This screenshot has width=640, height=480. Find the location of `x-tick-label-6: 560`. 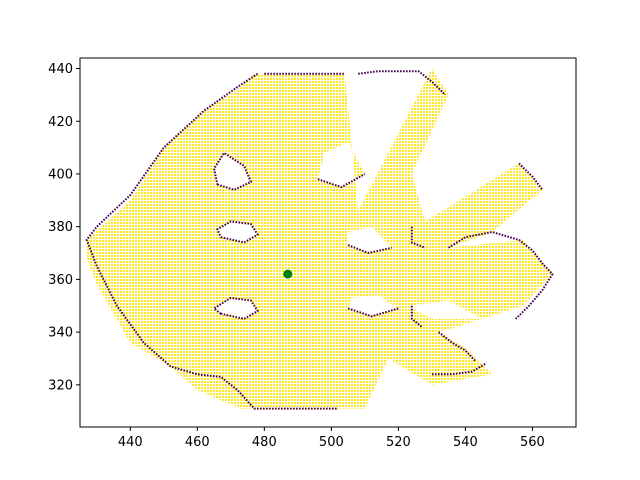

x-tick-label-6: 560 is located at coordinates (532, 442).